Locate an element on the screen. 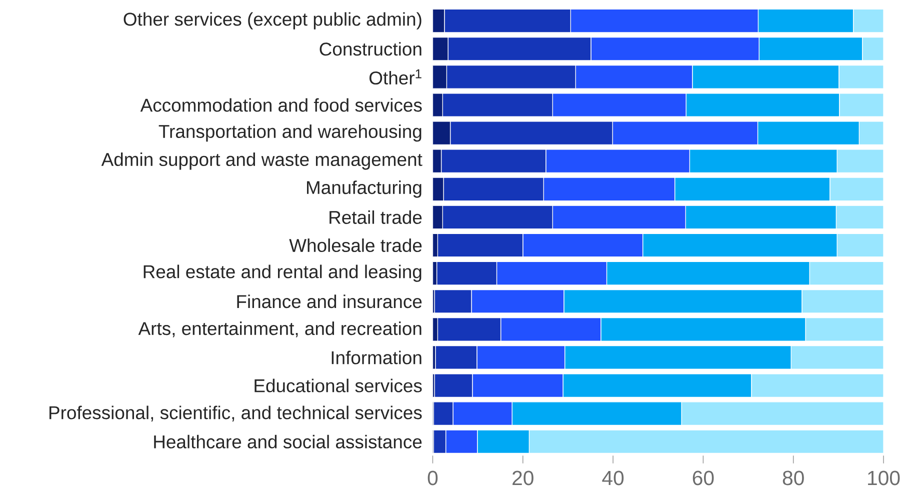 Image resolution: width=901 pixels, height=500 pixels. x-tick-label: 80 is located at coordinates (793, 478).